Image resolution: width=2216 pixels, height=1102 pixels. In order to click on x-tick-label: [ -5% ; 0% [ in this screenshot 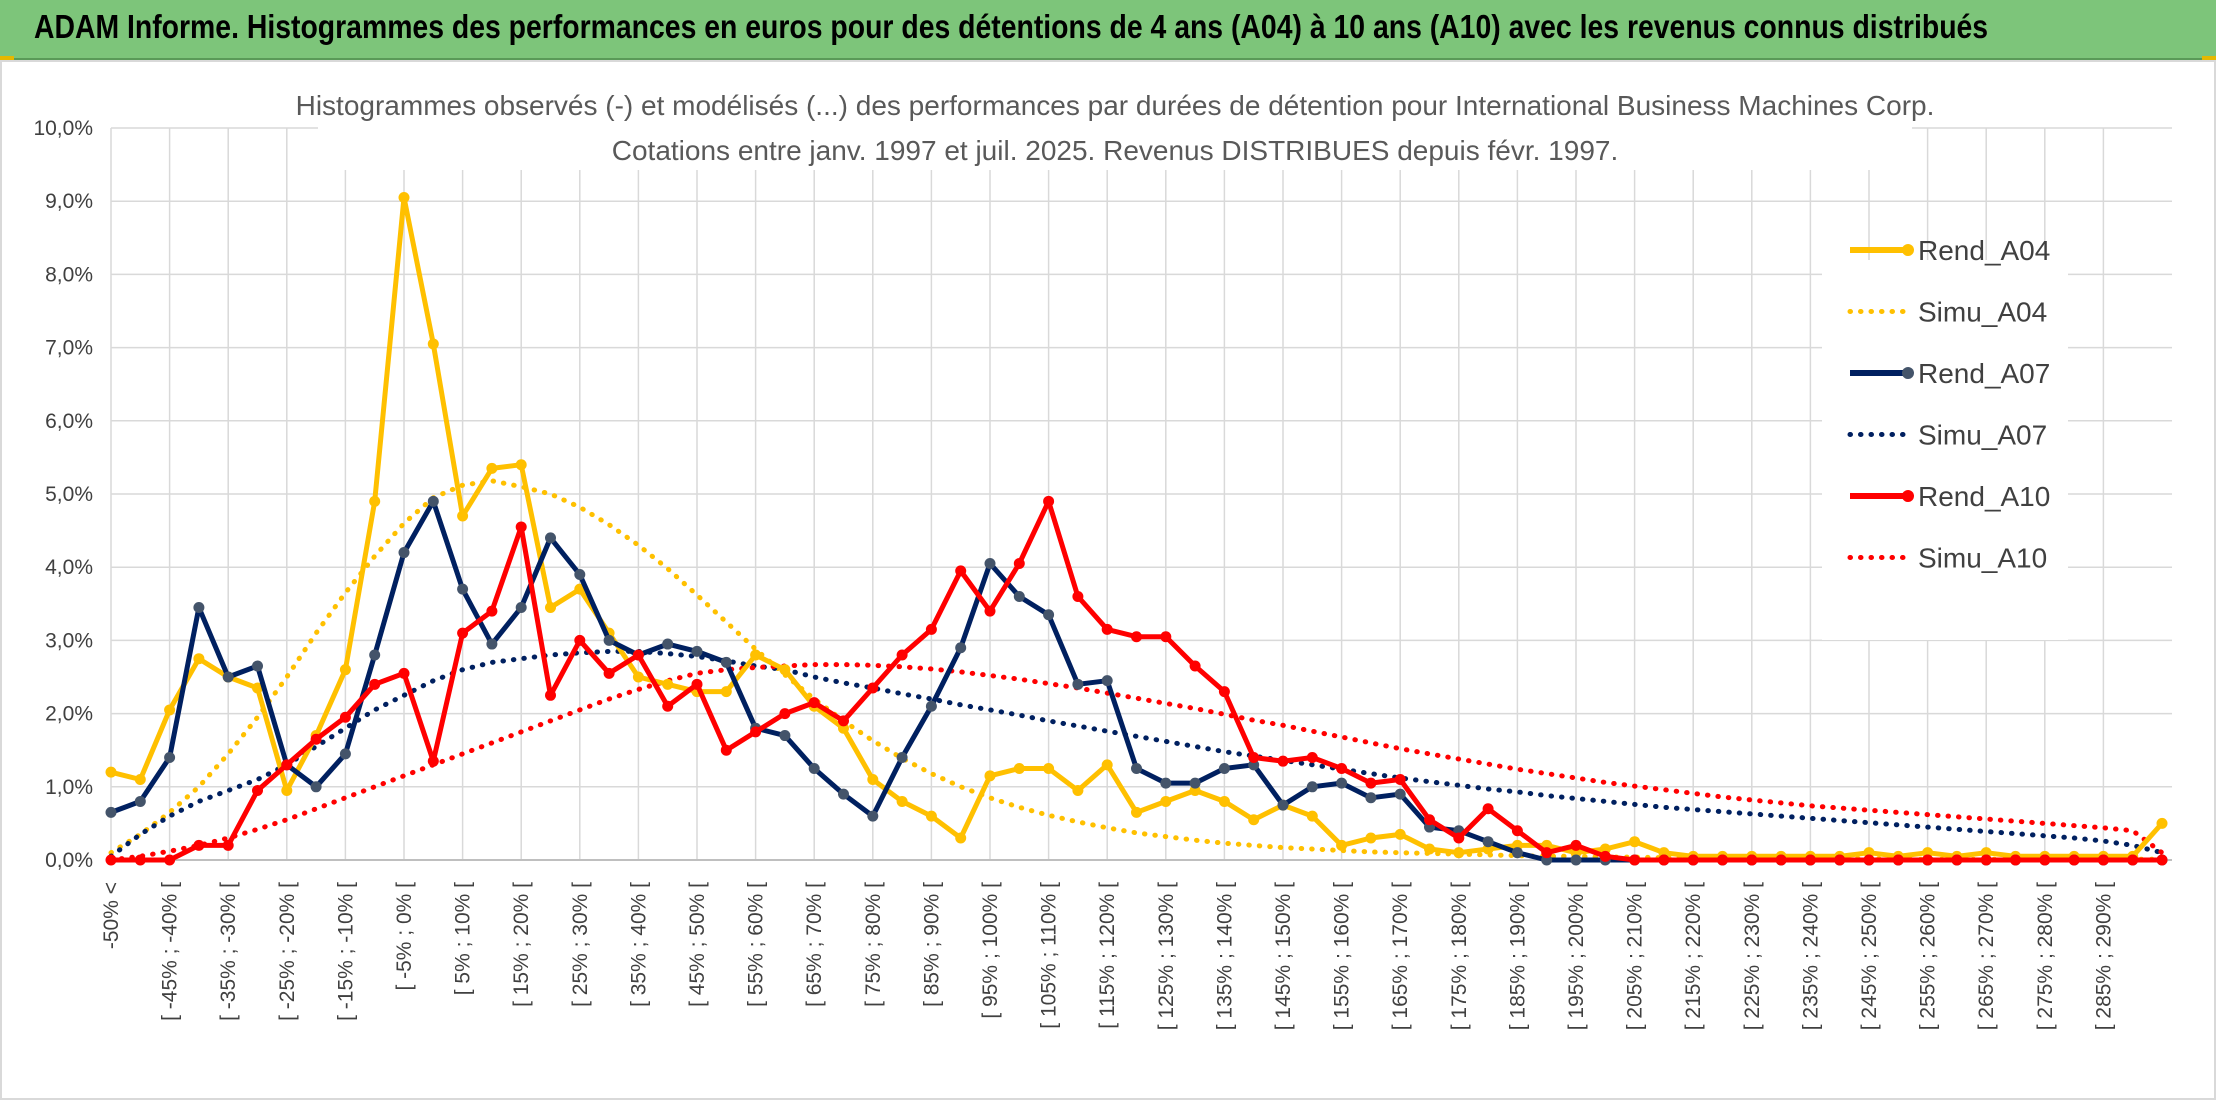, I will do `click(404, 936)`.